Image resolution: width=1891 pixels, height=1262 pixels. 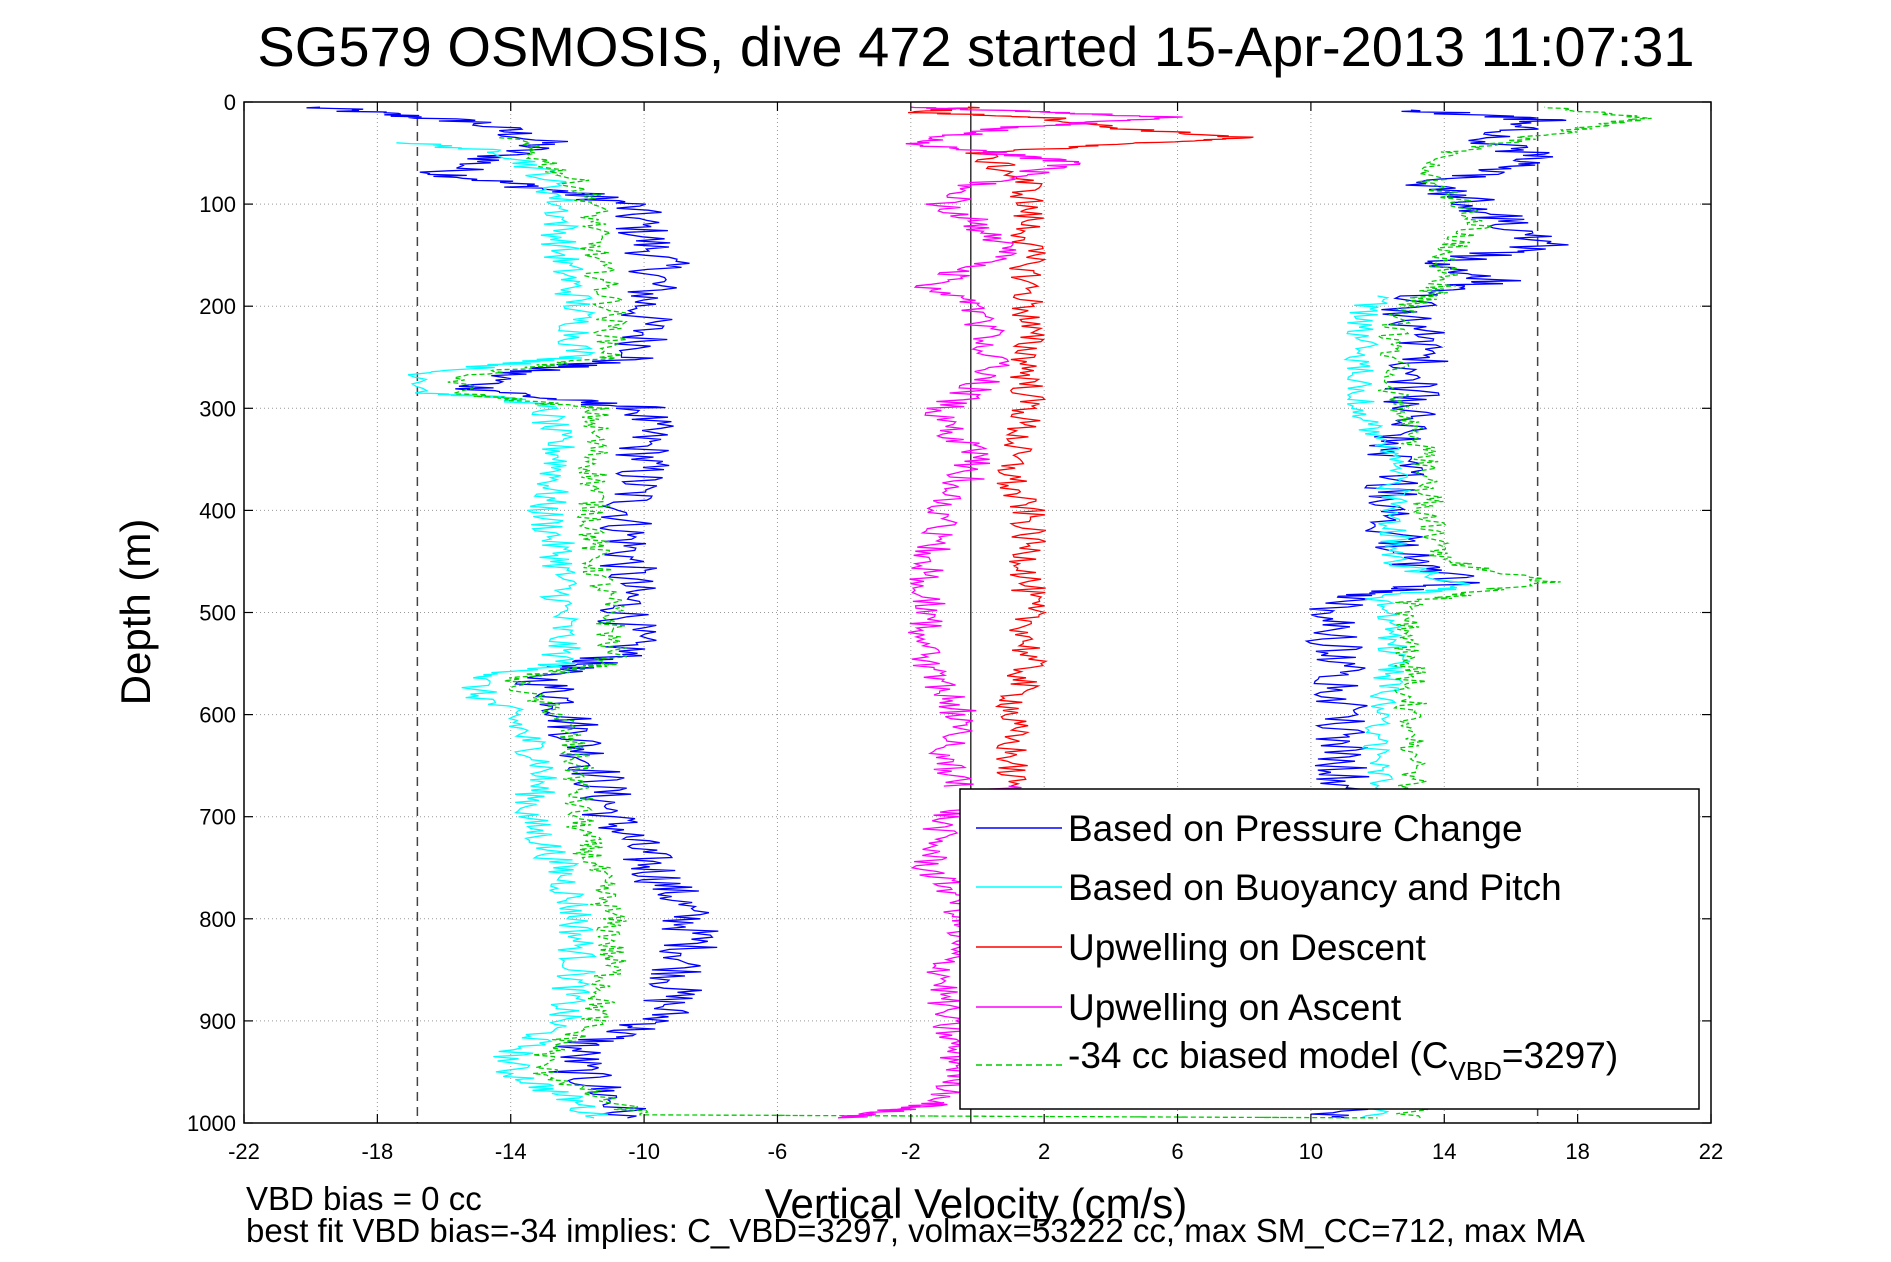 I want to click on x-axis-label: Vertical Velocity (cm/s), so click(x=976, y=1203).